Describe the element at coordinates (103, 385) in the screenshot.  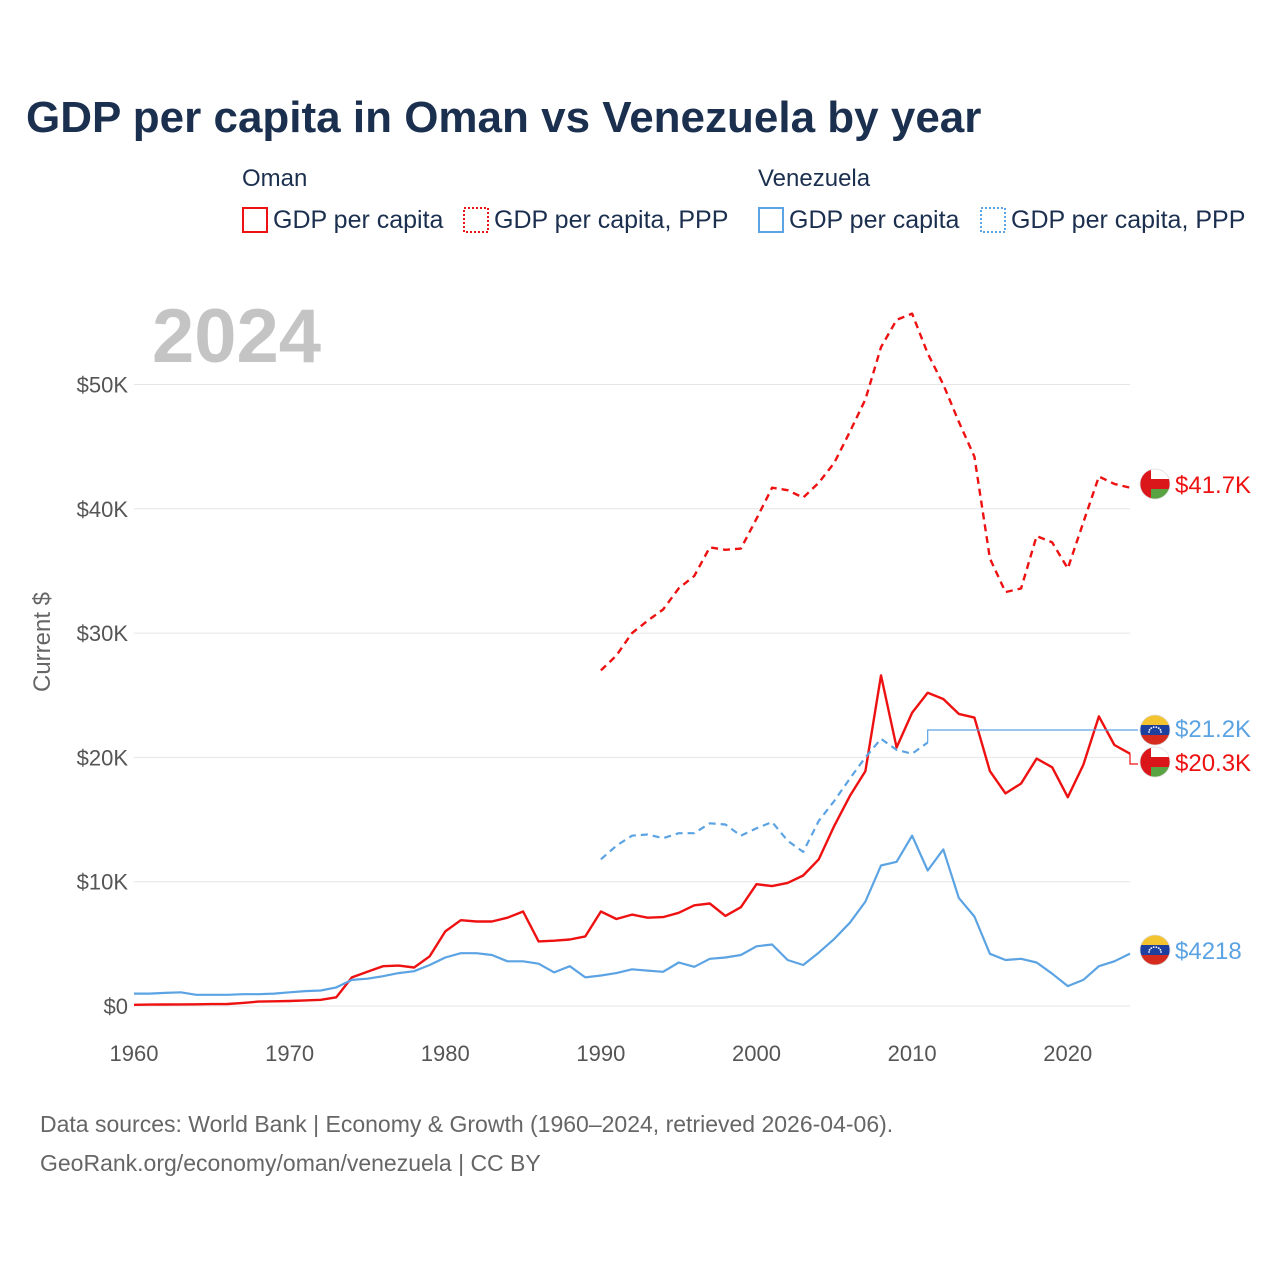
I see `y-tick-label: $50K` at that location.